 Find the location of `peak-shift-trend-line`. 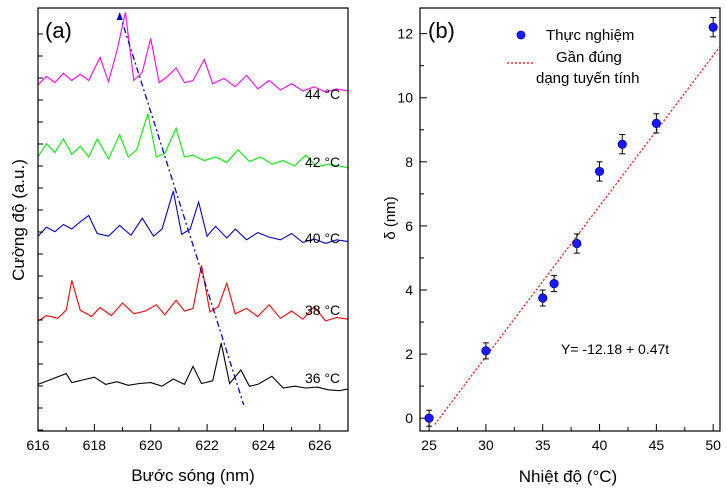

peak-shift-trend-line is located at coordinates (180, 209).